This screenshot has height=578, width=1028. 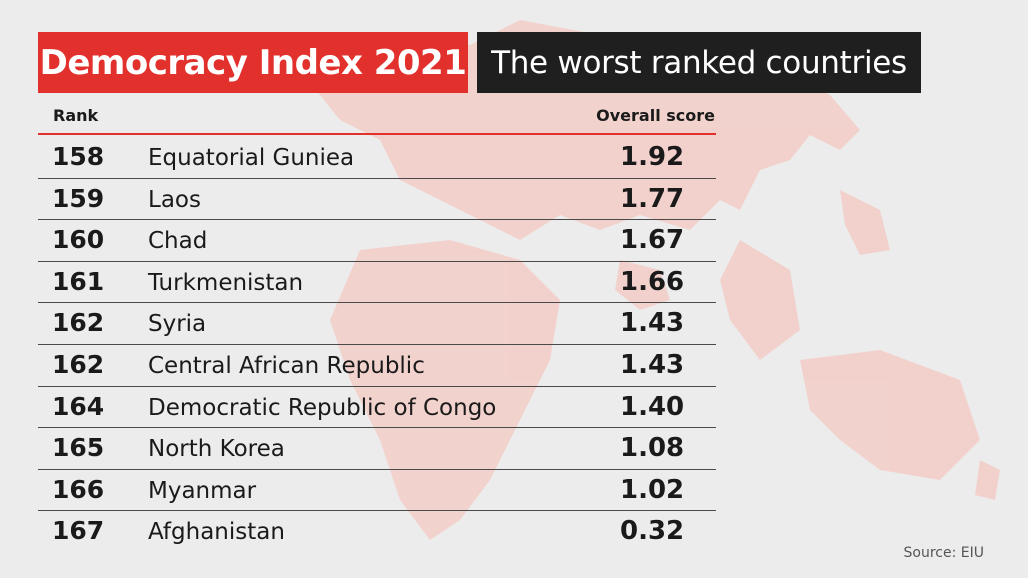 What do you see at coordinates (377, 134) in the screenshot?
I see `header-divider` at bounding box center [377, 134].